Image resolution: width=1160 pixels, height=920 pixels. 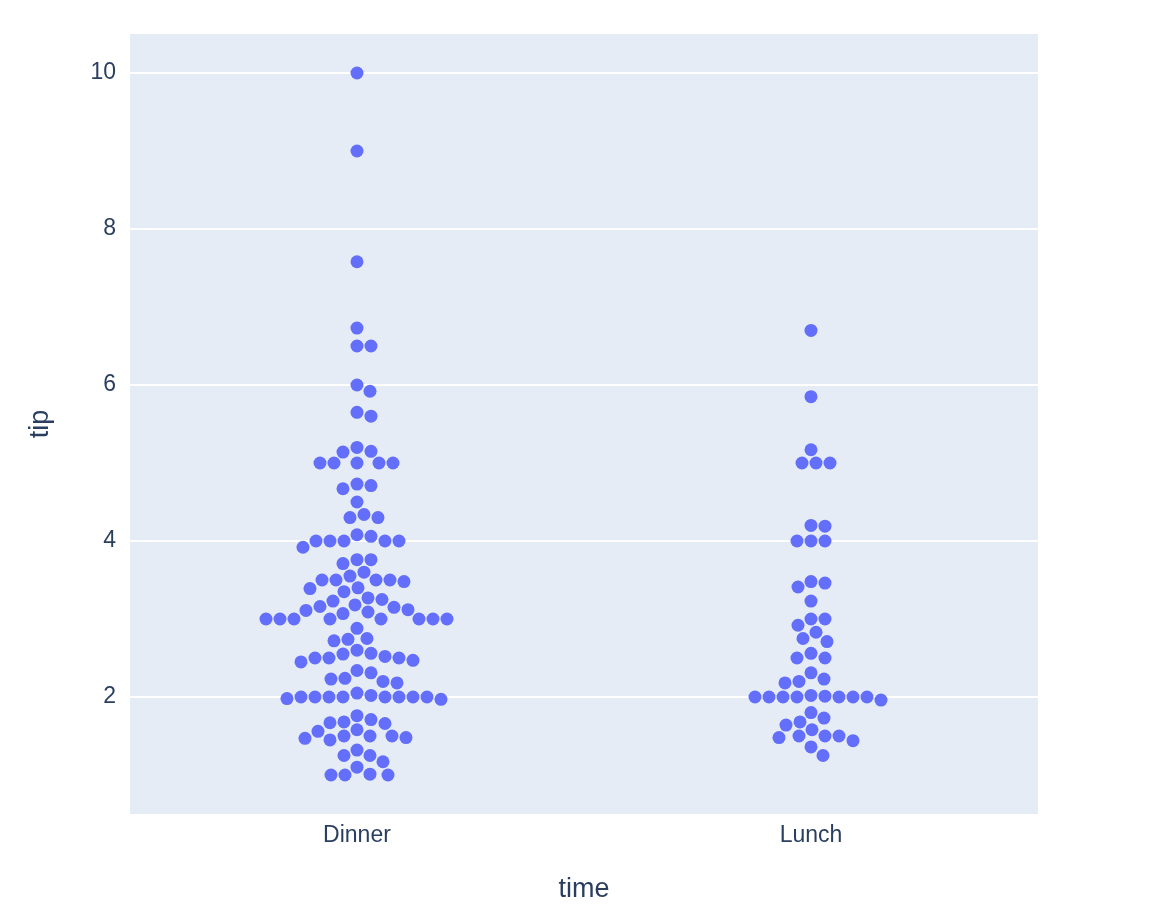 I want to click on y-axis-title: tip, so click(x=38, y=424).